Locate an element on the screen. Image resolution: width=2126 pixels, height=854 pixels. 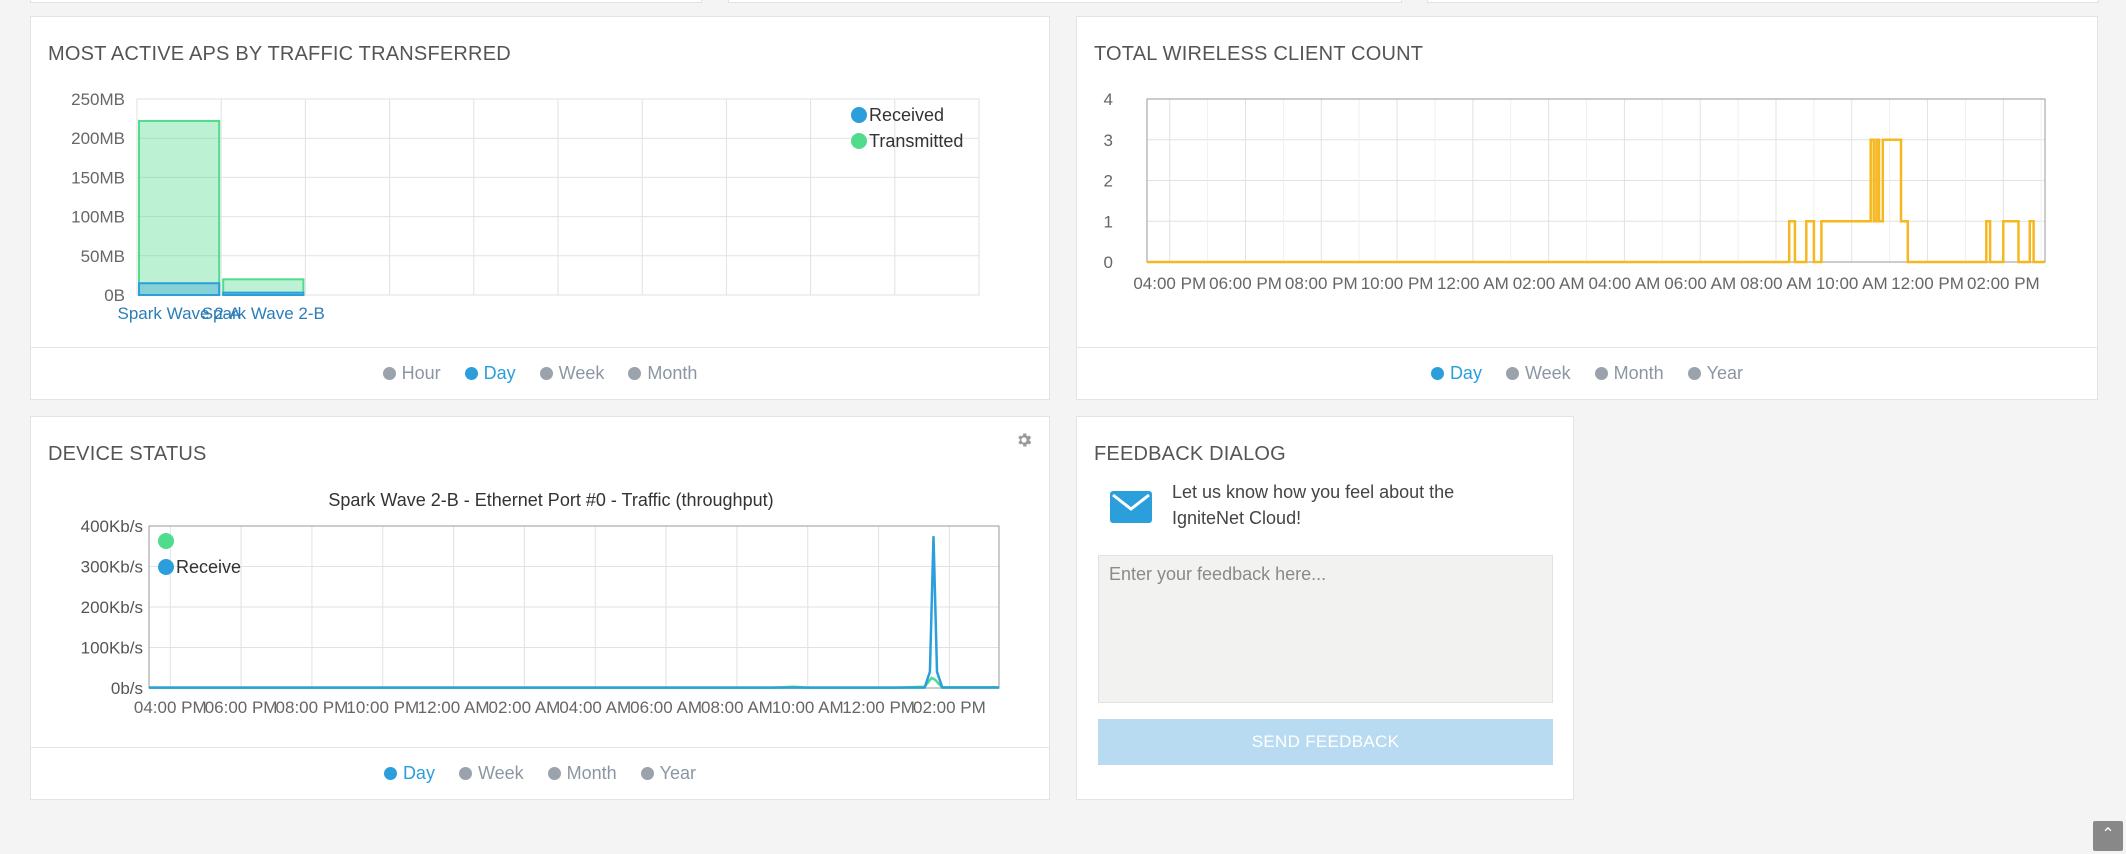
y-tick-label: 0B is located at coordinates (114, 295).